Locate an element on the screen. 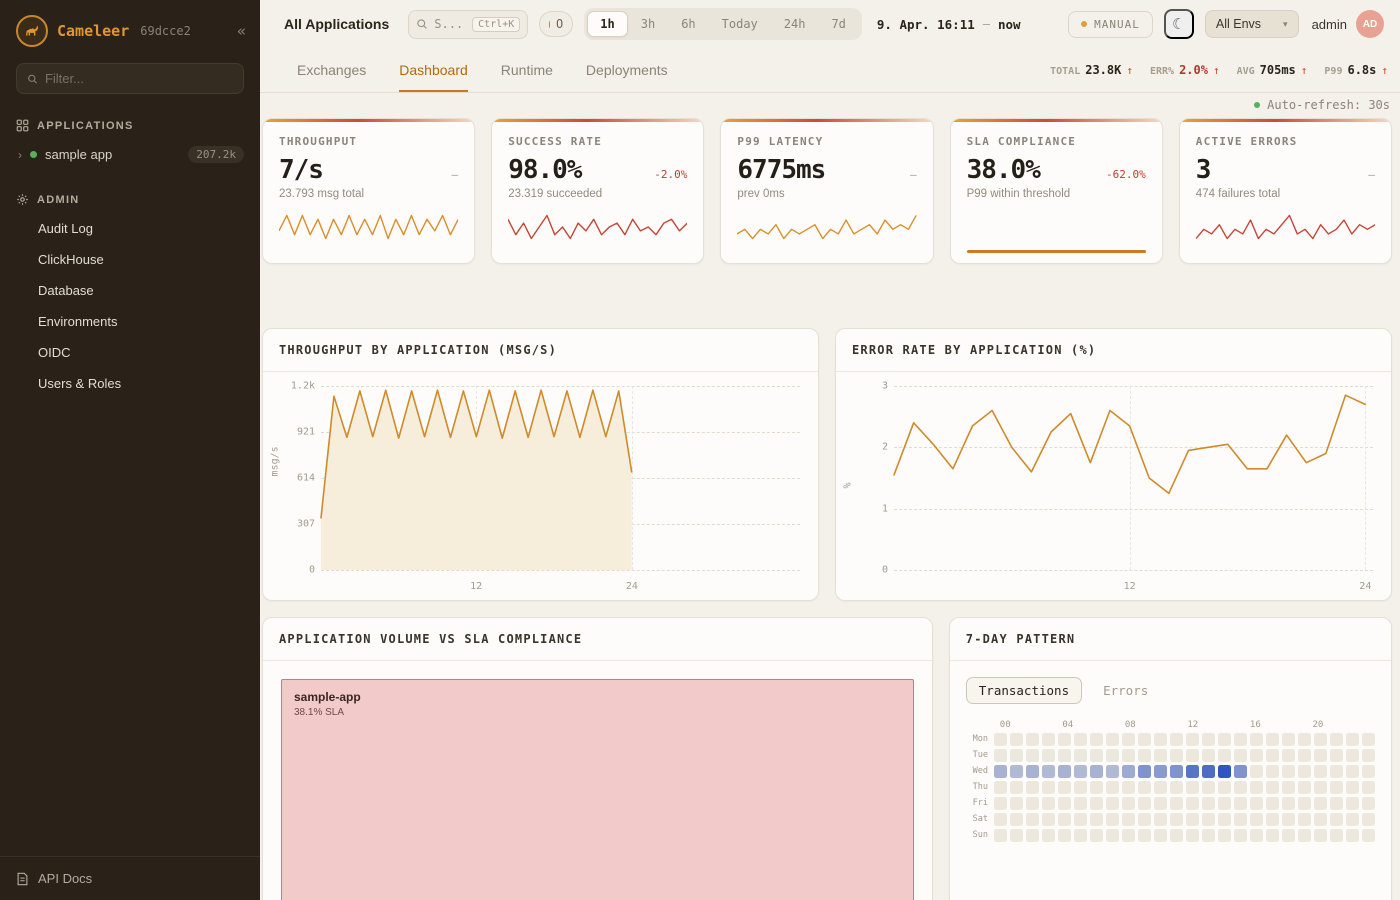 This screenshot has height=900, width=1400. chevron-right-icon: › is located at coordinates (20, 154).